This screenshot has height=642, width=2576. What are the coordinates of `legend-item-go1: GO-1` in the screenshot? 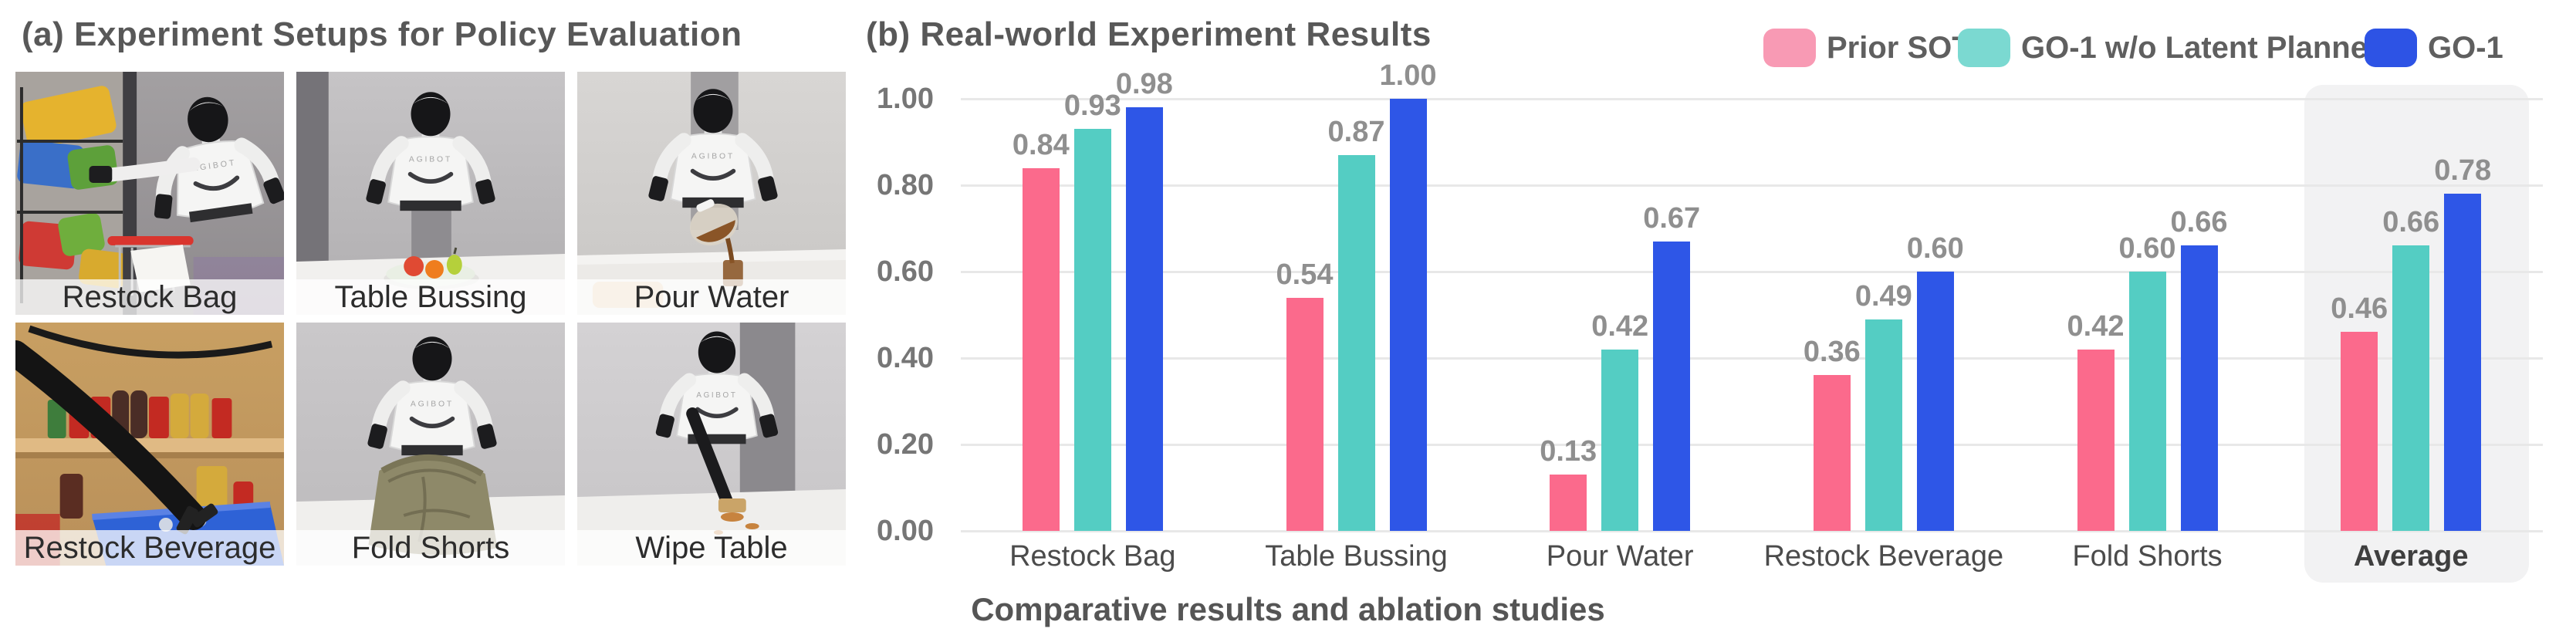 It's located at (2434, 48).